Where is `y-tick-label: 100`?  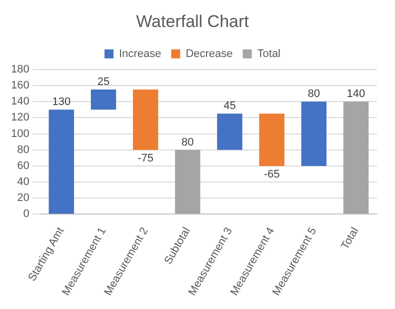 y-tick-label: 100 is located at coordinates (20, 134).